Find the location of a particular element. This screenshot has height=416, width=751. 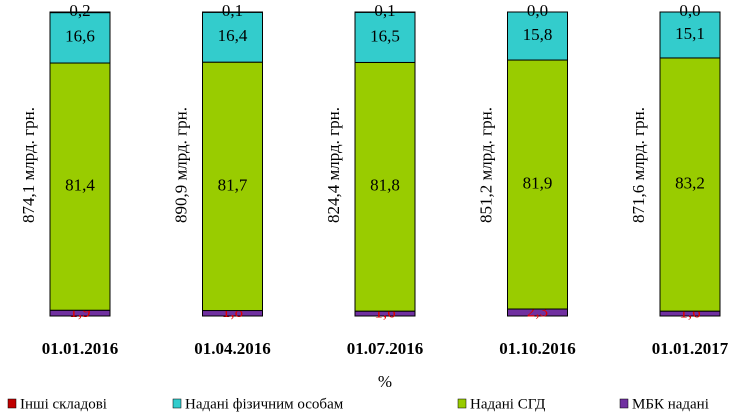

value-label: 15,8 is located at coordinates (538, 34).